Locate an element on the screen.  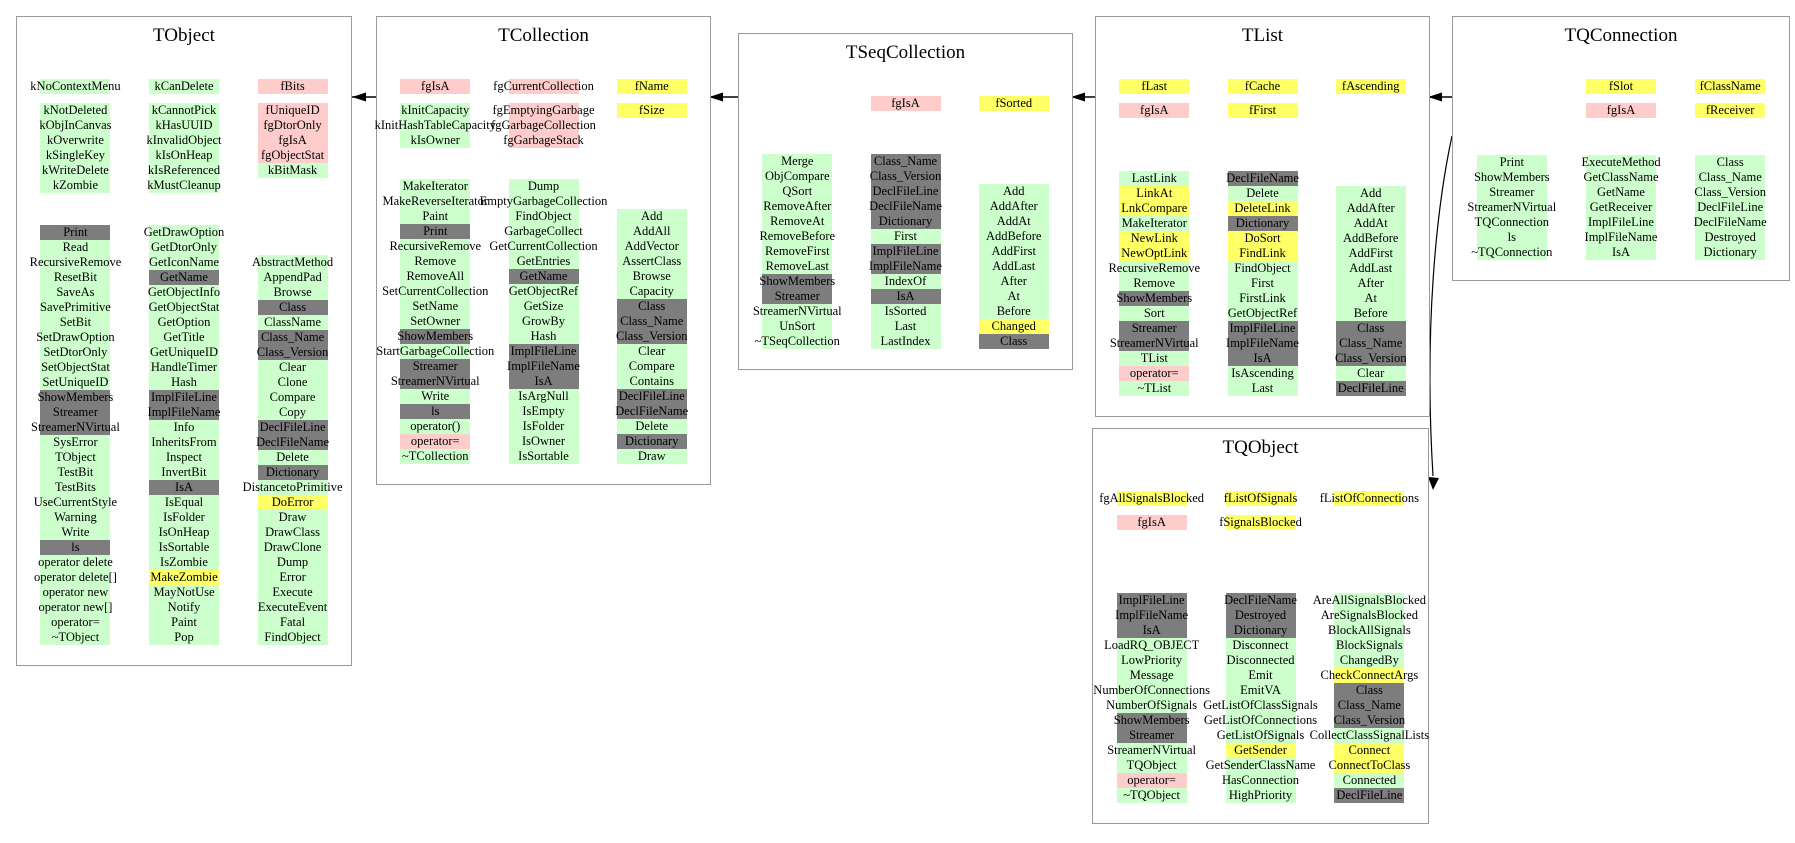
method-cell: Info is located at coordinates (184, 427).